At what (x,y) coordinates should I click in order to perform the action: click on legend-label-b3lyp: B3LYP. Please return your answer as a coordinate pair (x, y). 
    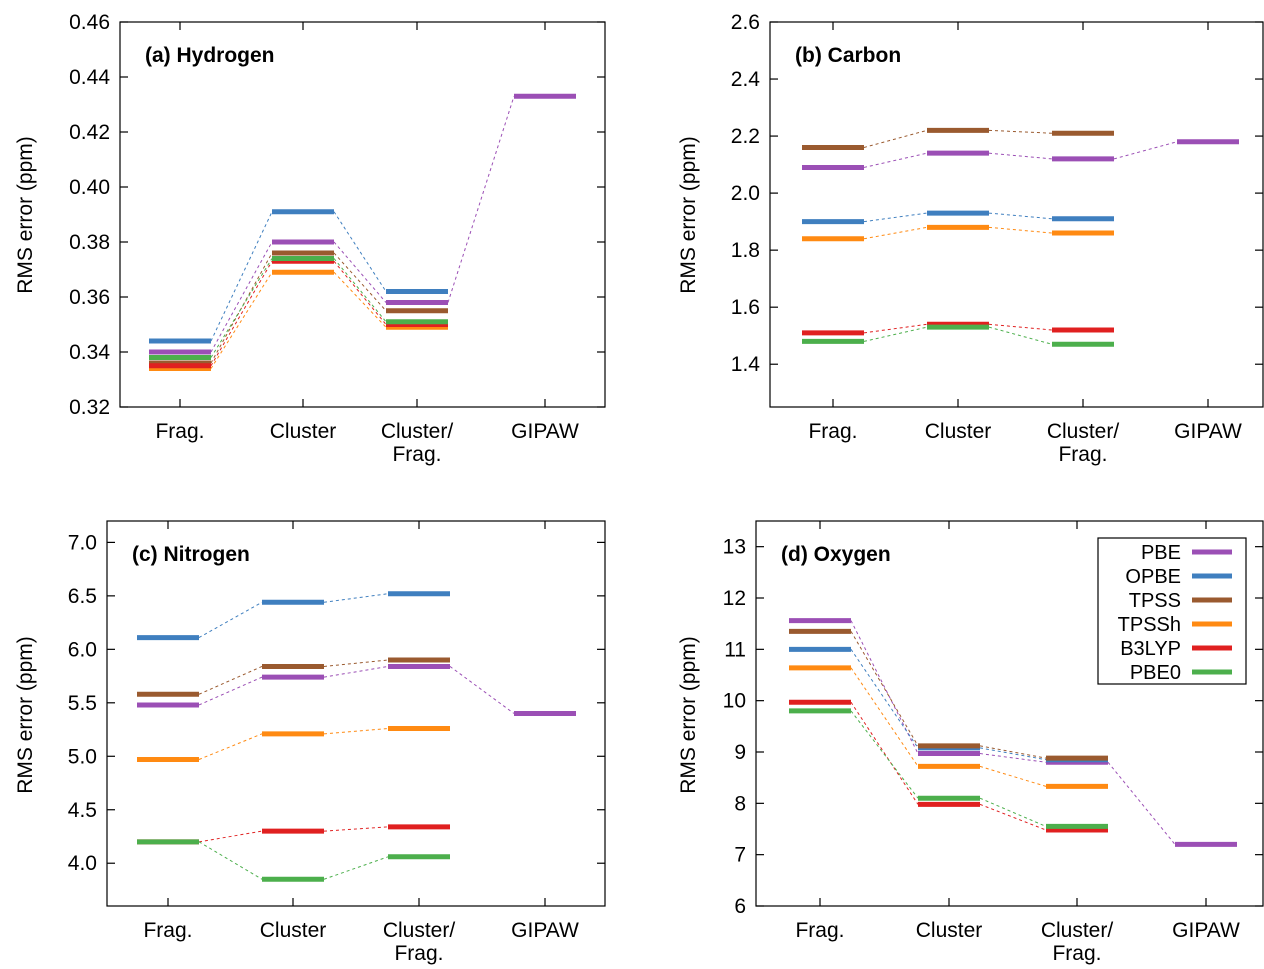
    Looking at the image, I should click on (1150, 649).